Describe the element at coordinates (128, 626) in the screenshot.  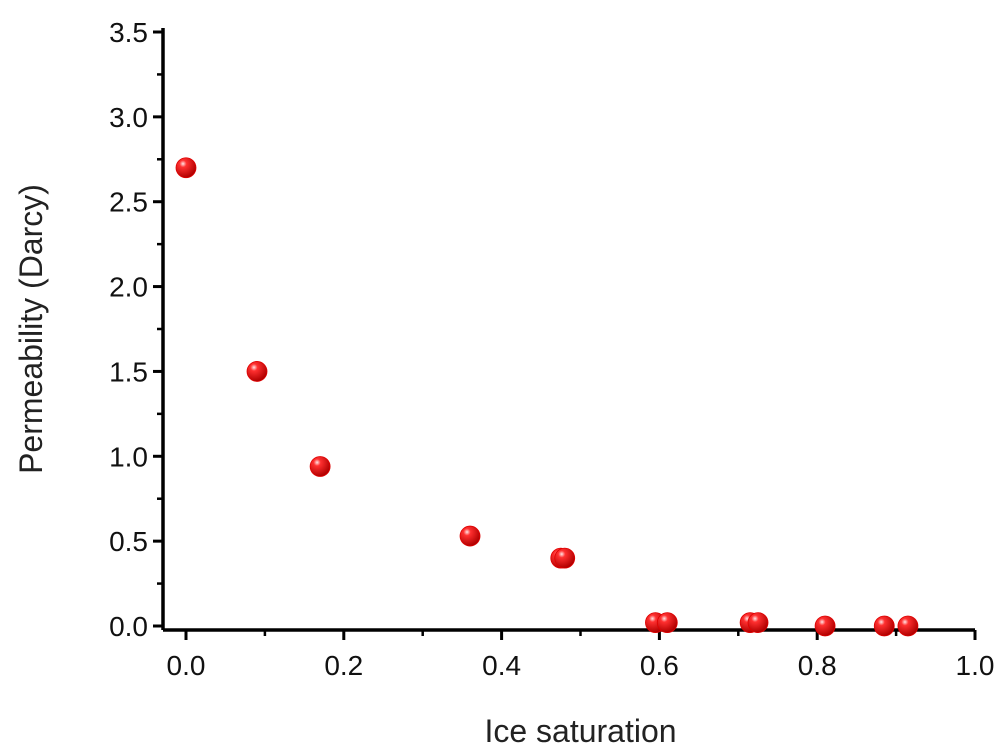
I see `y-tick-label: 0.0` at that location.